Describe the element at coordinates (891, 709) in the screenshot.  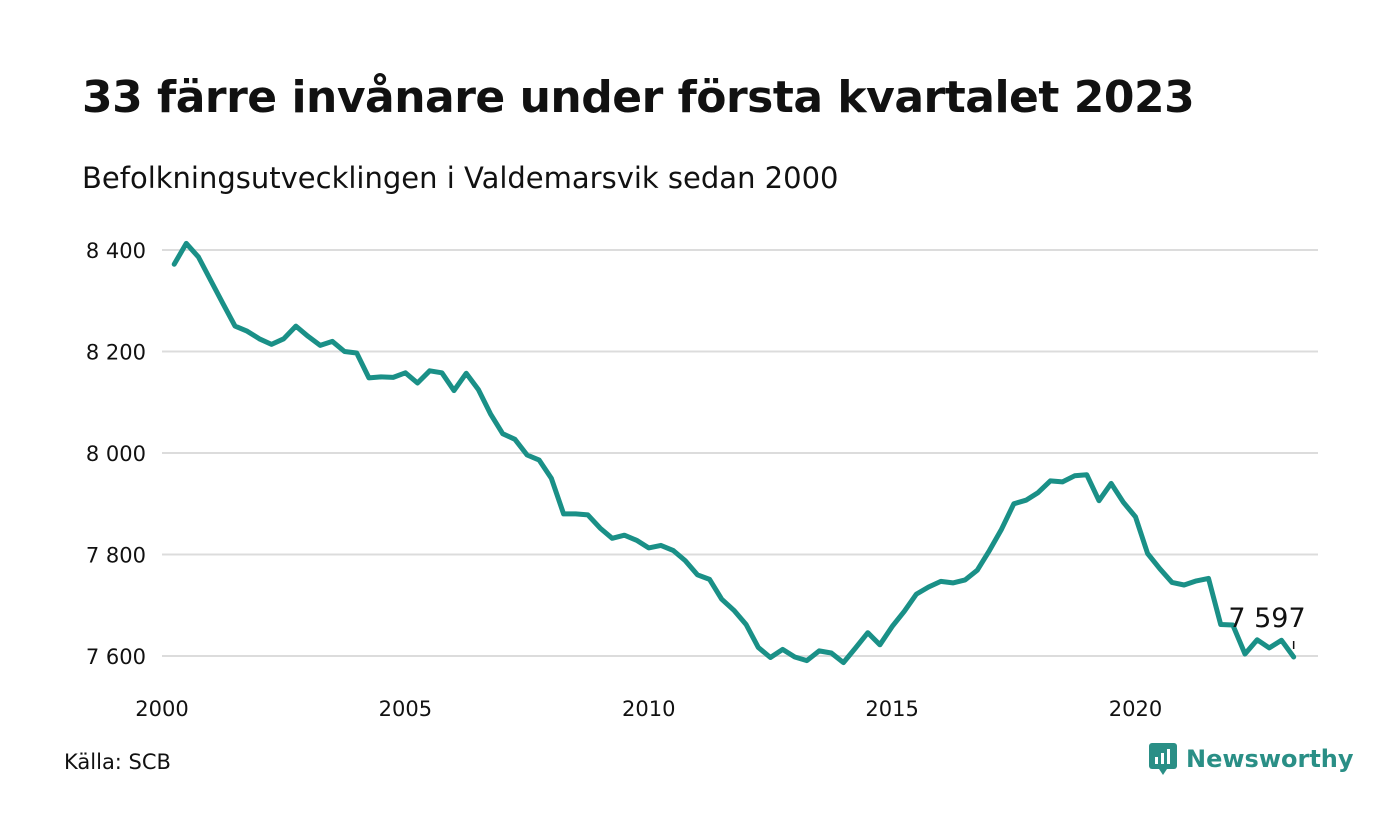
I see `x-tick-label: 2015` at that location.